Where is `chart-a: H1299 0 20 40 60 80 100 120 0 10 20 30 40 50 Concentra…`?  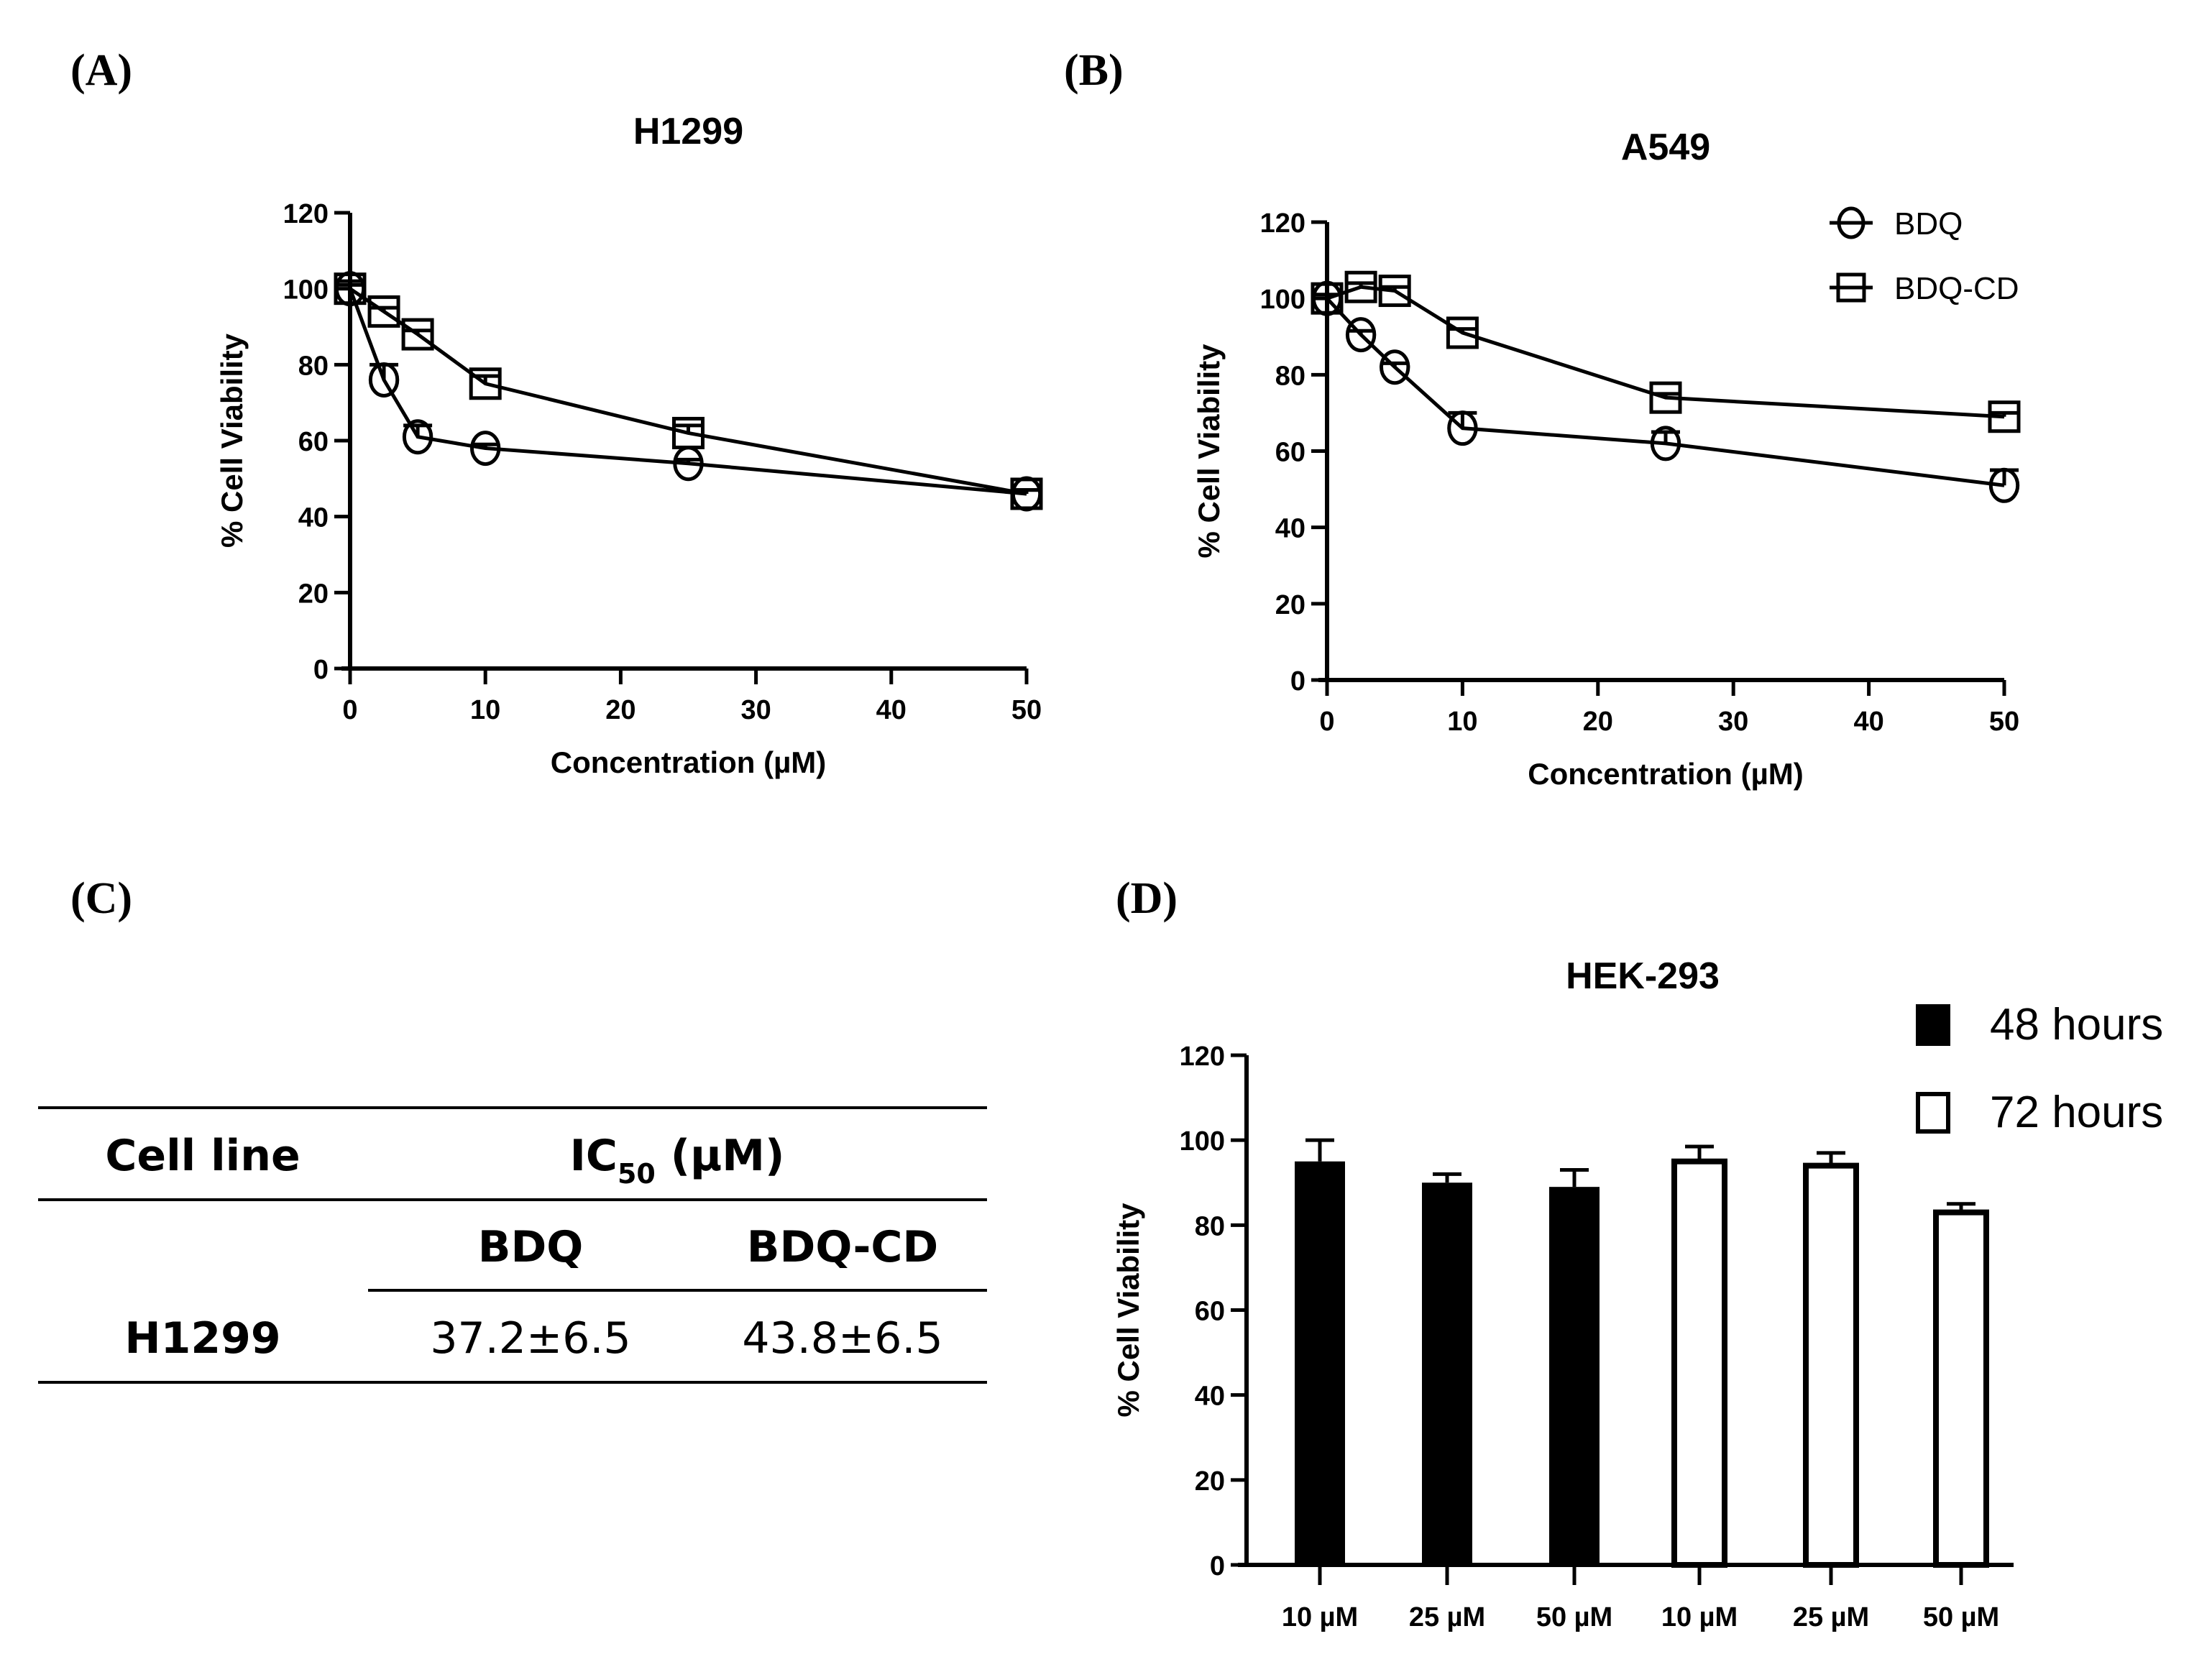 chart-a: H1299 0 20 40 60 80 100 120 0 10 20 30 40 50 Concentra… is located at coordinates (629, 445).